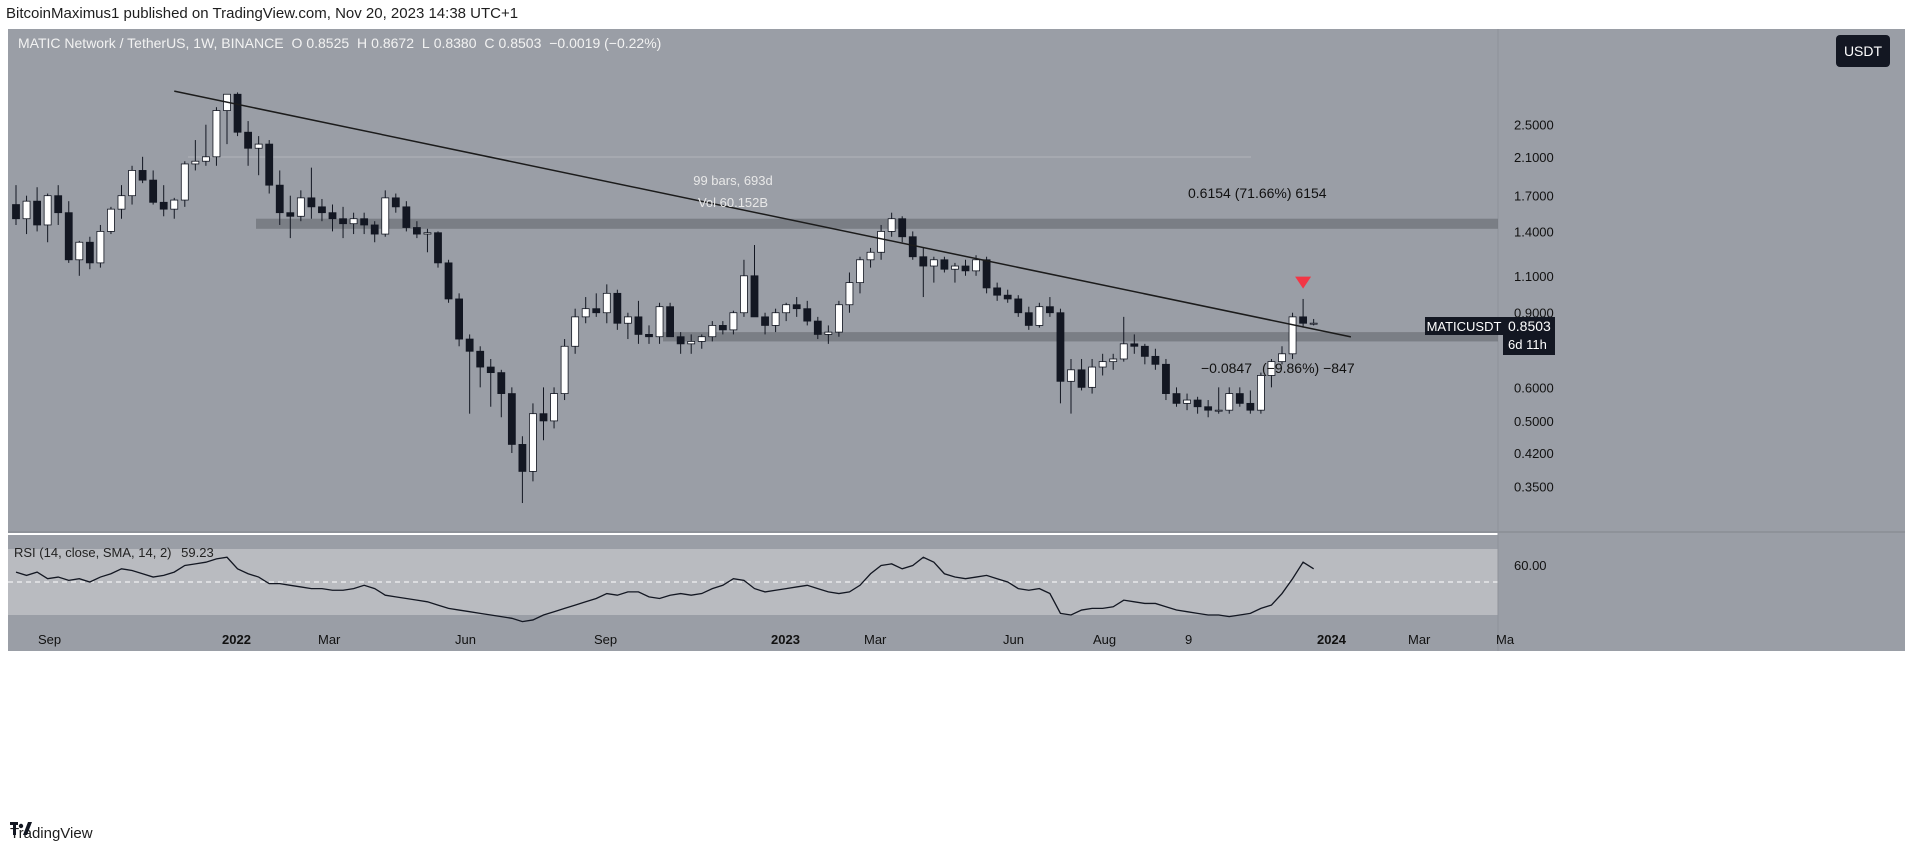  I want to click on price-tick-label: 1.4000, so click(1534, 231).